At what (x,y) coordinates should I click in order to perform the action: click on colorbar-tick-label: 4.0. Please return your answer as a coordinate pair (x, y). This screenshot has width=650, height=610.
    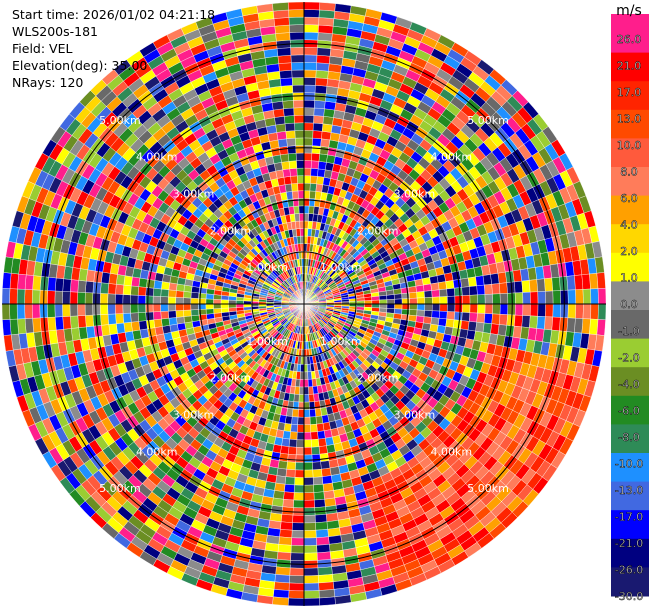
    Looking at the image, I should click on (629, 225).